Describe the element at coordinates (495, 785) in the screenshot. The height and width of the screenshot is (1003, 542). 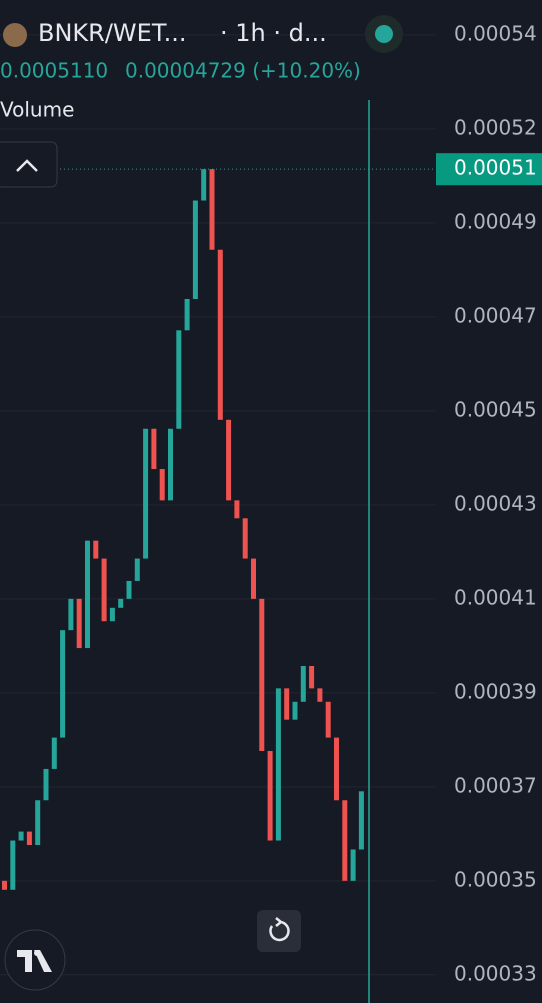
I see `y-tick-label: 0.00037` at that location.